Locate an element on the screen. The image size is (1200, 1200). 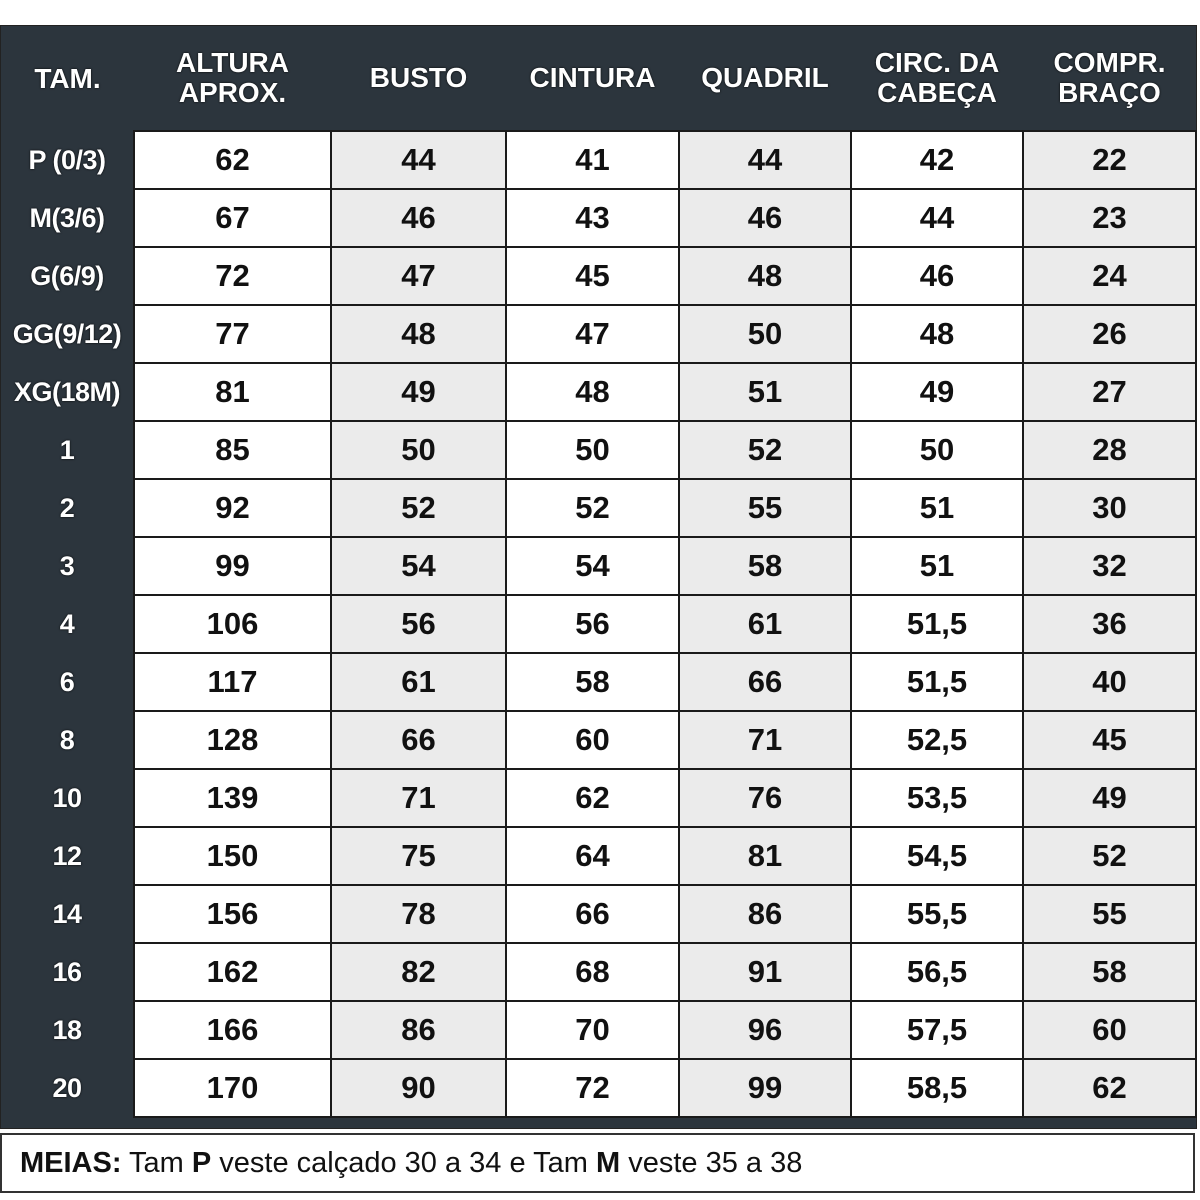
cell-hip: 51 is located at coordinates (765, 392).